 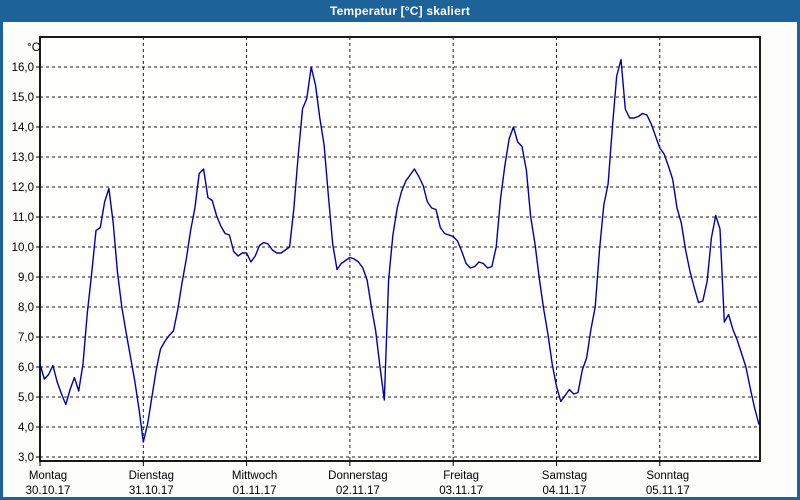 I want to click on x-axis-date-label: 04.11.17, so click(x=565, y=491).